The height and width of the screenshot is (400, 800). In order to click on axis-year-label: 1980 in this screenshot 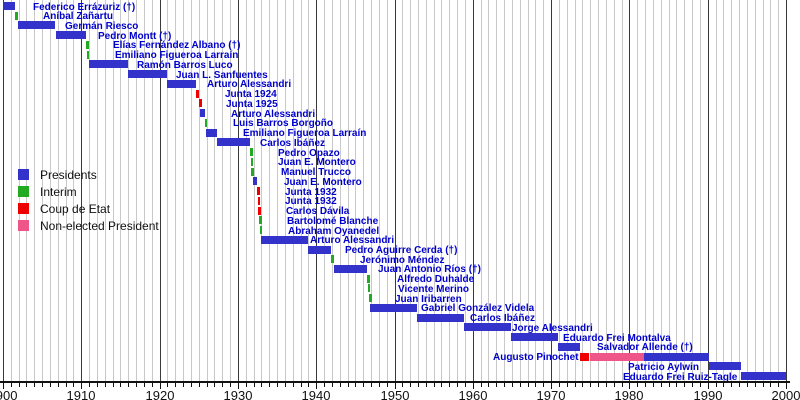, I will do `click(629, 394)`.